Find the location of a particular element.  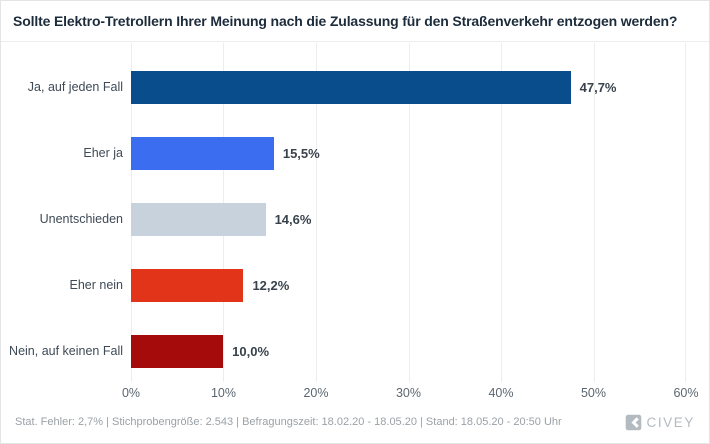

bar-value-label: 47,7% is located at coordinates (598, 87).